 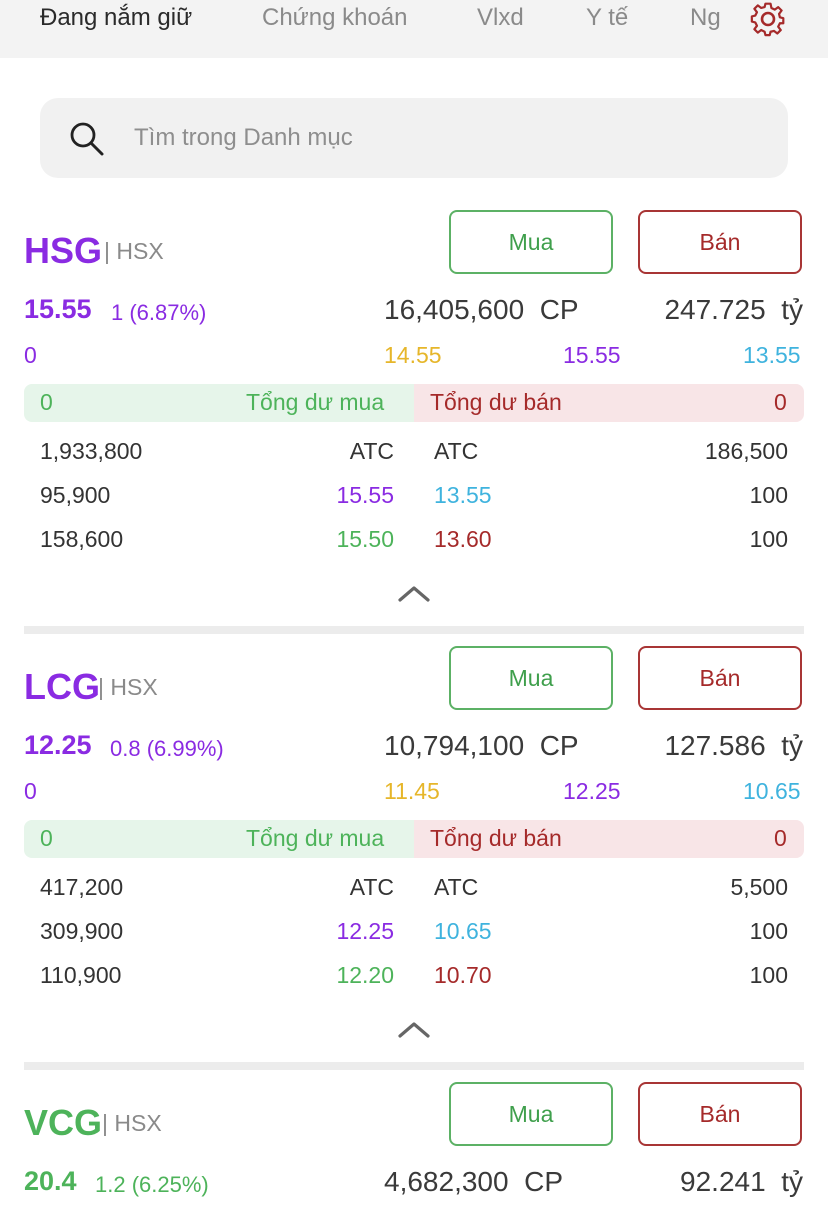 What do you see at coordinates (463, 931) in the screenshot?
I see `ask-price: 10.65` at bounding box center [463, 931].